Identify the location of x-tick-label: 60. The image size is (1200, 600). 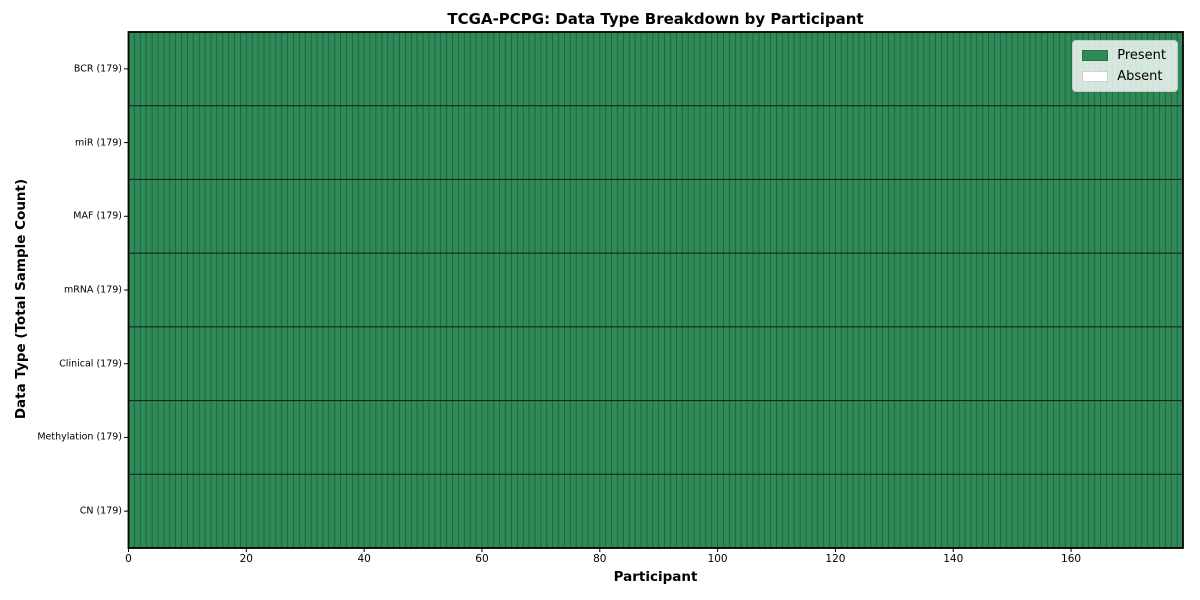
(482, 559).